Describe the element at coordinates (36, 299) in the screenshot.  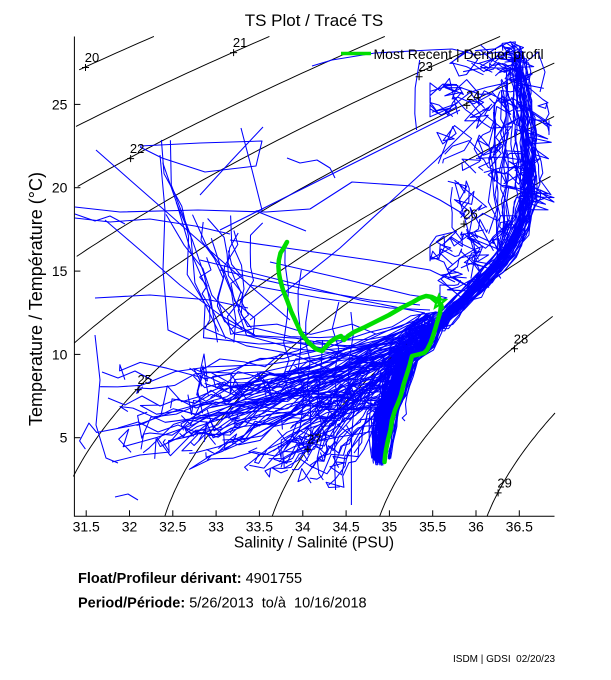
I see `svg-text: Temperature / Température (°C)` at that location.